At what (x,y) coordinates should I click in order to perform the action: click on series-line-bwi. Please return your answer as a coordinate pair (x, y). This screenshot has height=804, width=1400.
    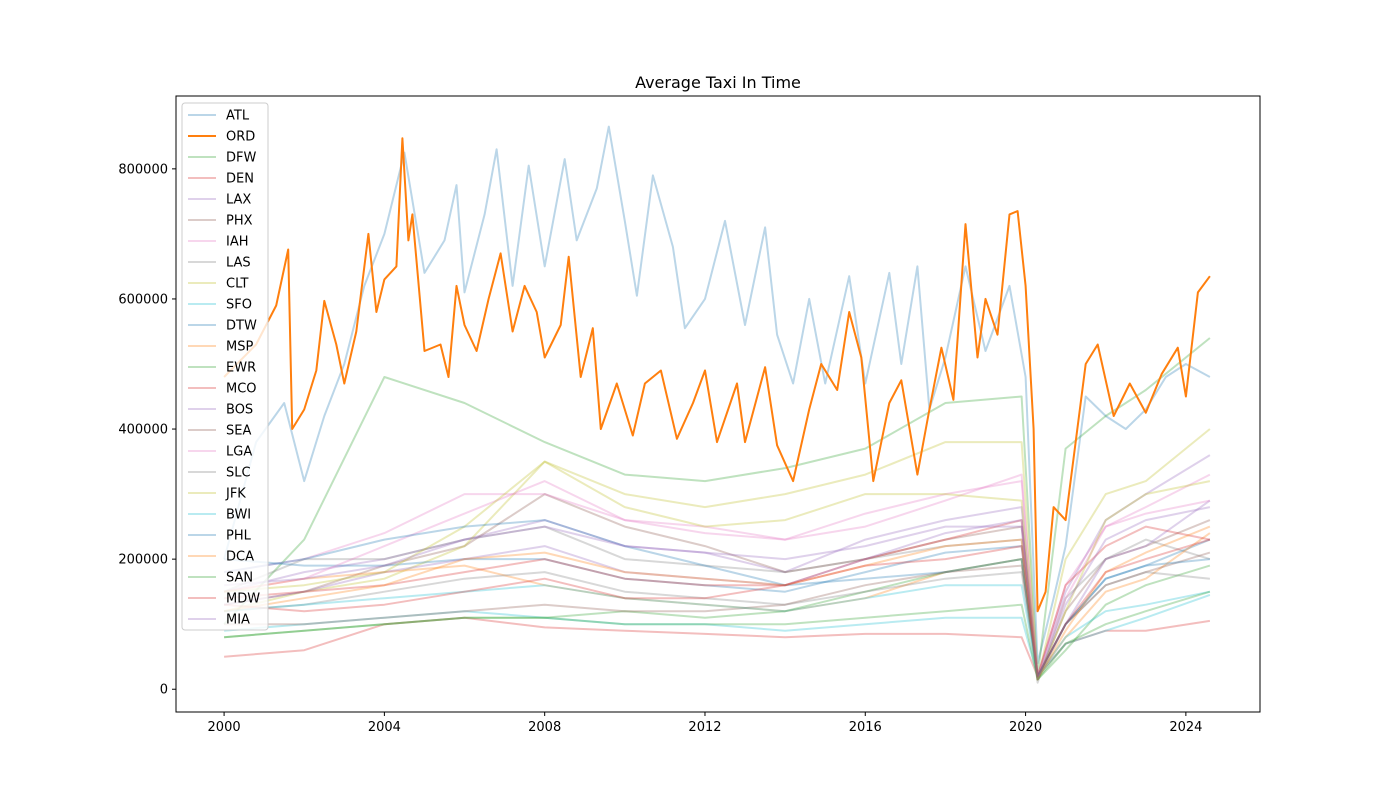
    Looking at the image, I should click on (717, 631).